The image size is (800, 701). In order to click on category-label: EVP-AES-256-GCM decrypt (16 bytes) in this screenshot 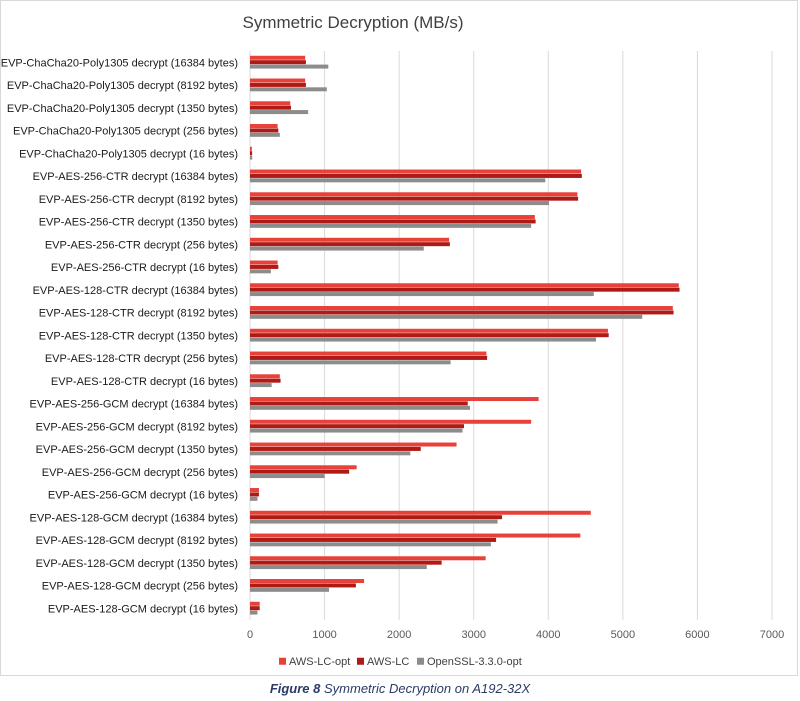, I will do `click(143, 496)`.